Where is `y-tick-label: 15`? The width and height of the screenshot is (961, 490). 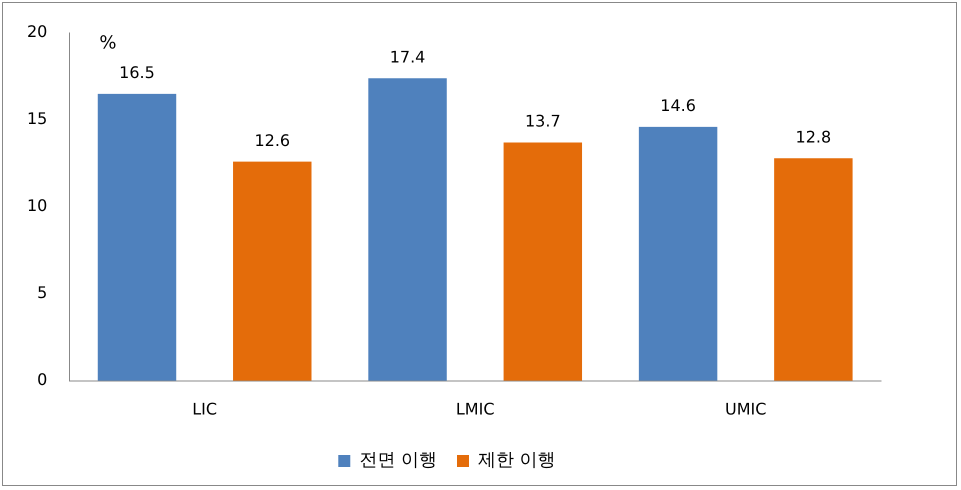
y-tick-label: 15 is located at coordinates (37, 118).